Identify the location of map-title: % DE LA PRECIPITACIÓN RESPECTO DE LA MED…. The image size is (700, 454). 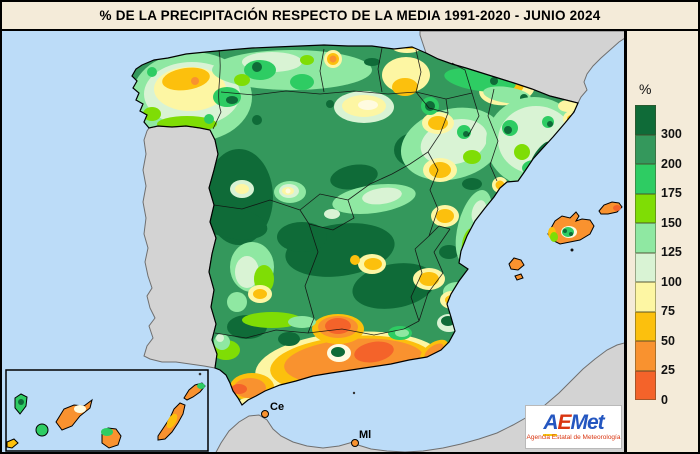
(350, 16).